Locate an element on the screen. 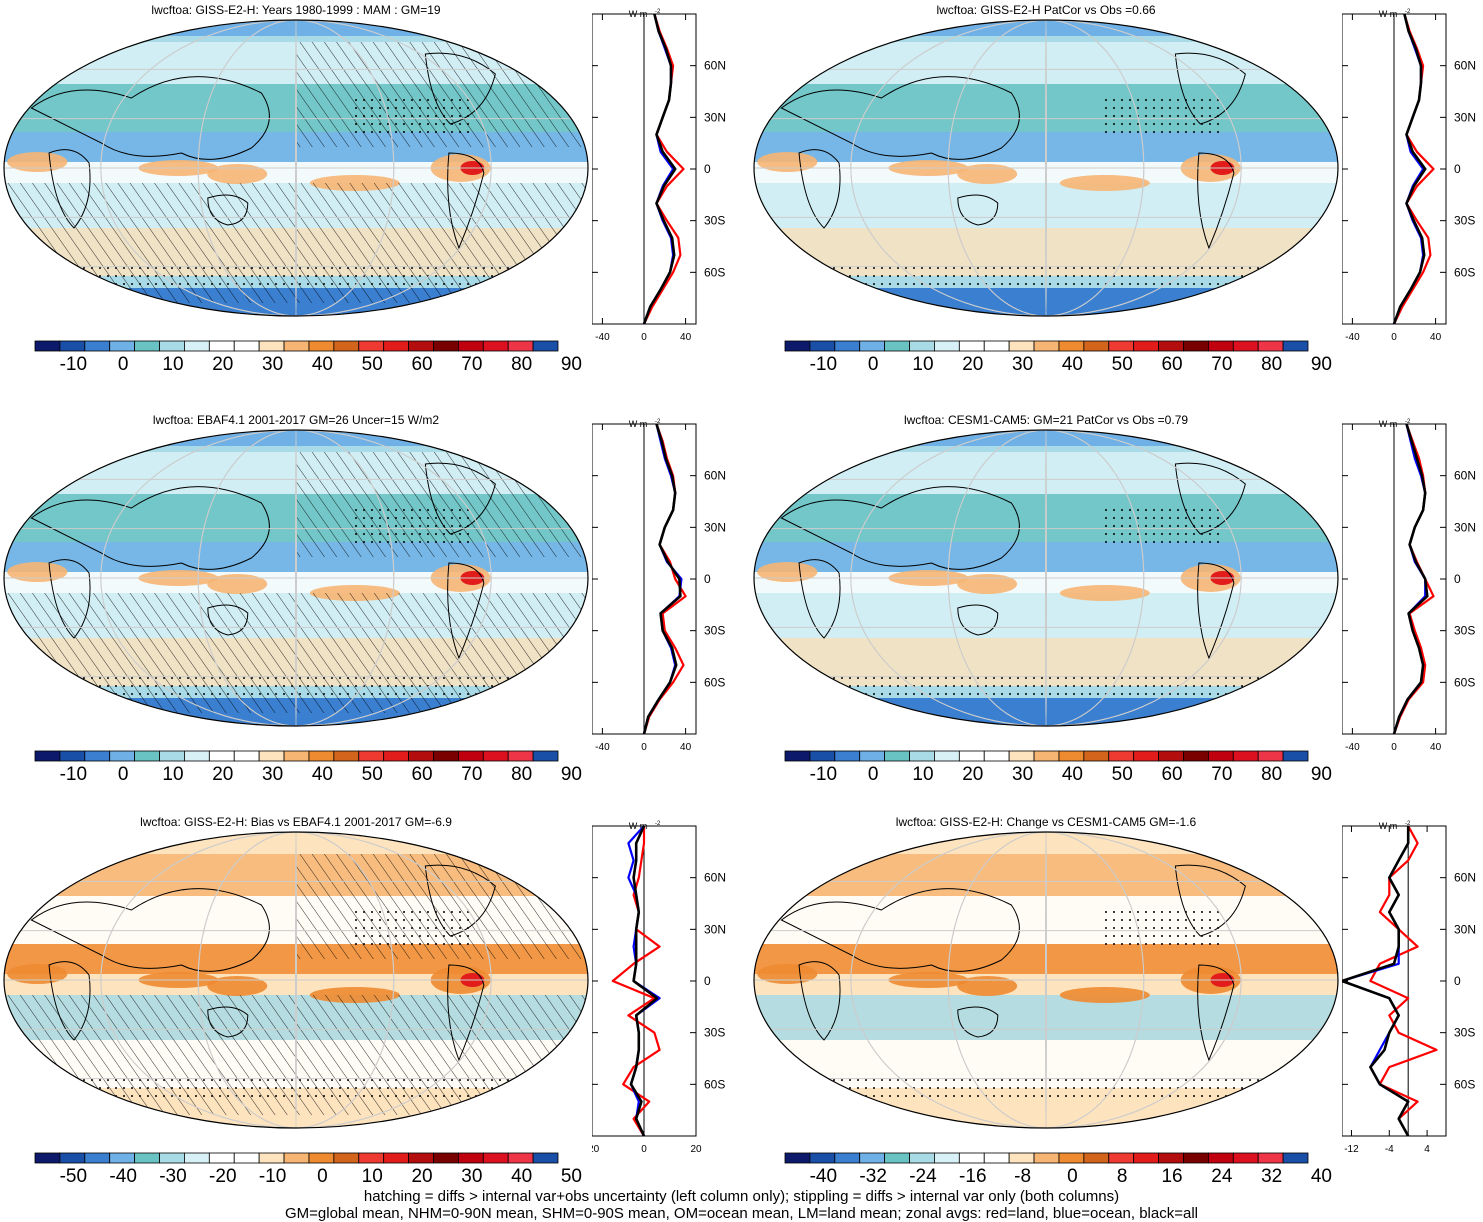 Image resolution: width=1483 pixels, height=1222 pixels. colorbar-tick-label: -40 is located at coordinates (123, 1176).